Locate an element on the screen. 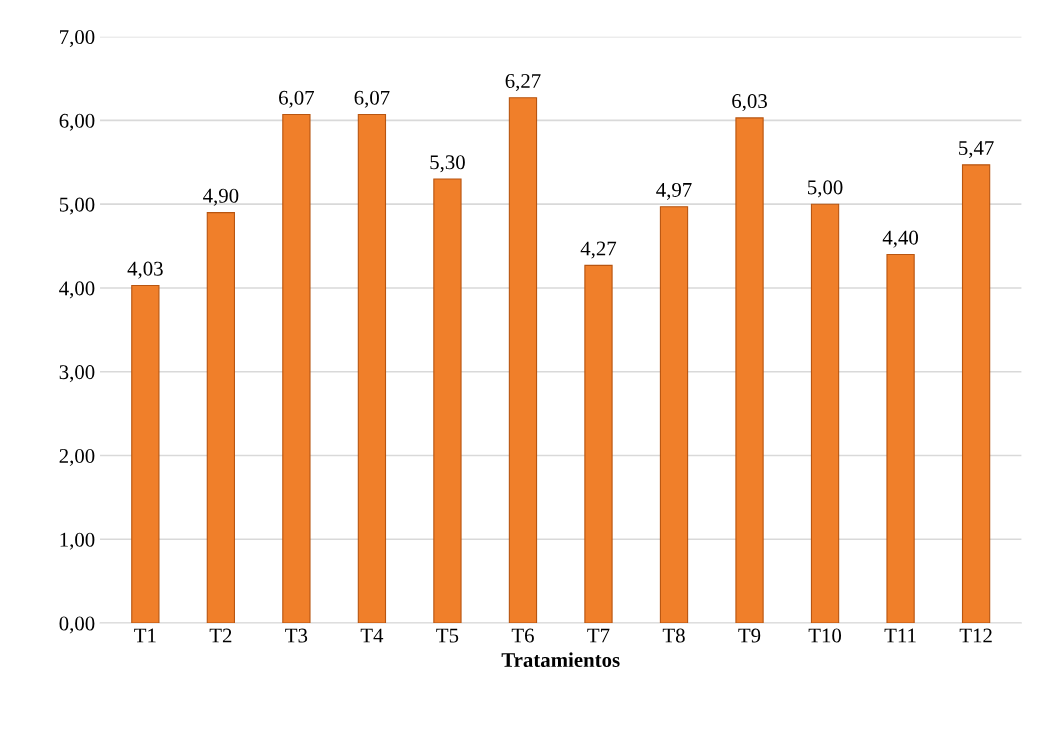 Image resolution: width=1053 pixels, height=733 pixels. y-tick-label: 7,00 is located at coordinates (77, 39).